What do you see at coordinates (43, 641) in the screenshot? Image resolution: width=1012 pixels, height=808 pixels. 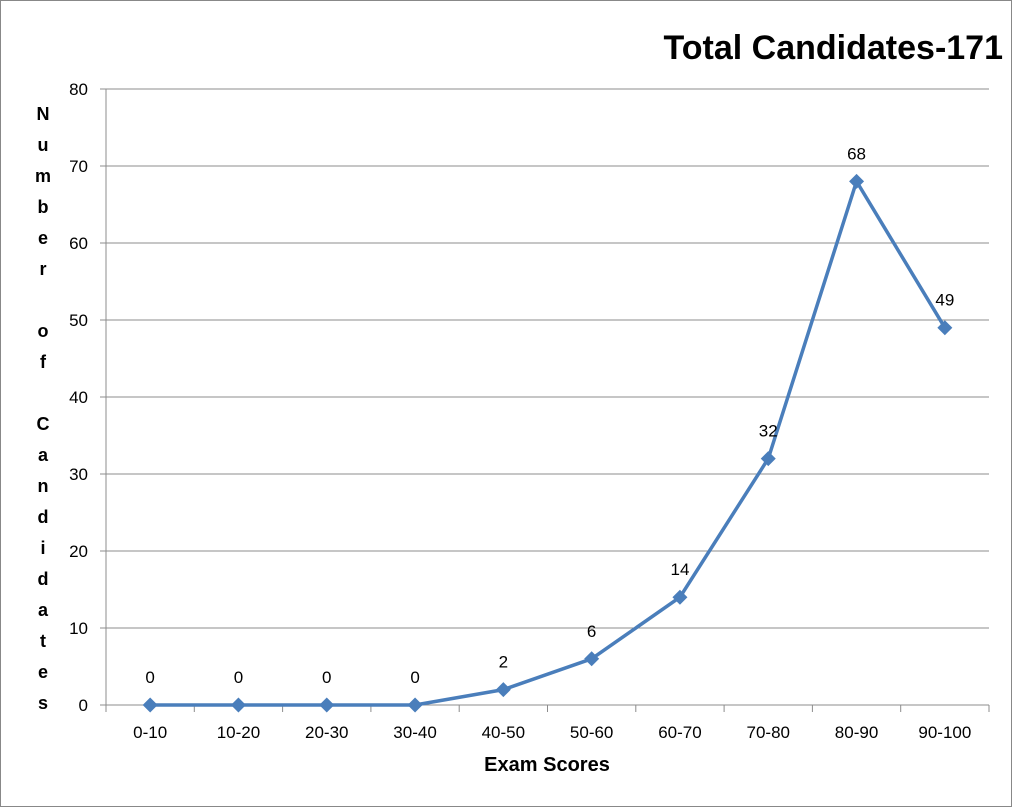 I see `y-axis-title-char: t` at bounding box center [43, 641].